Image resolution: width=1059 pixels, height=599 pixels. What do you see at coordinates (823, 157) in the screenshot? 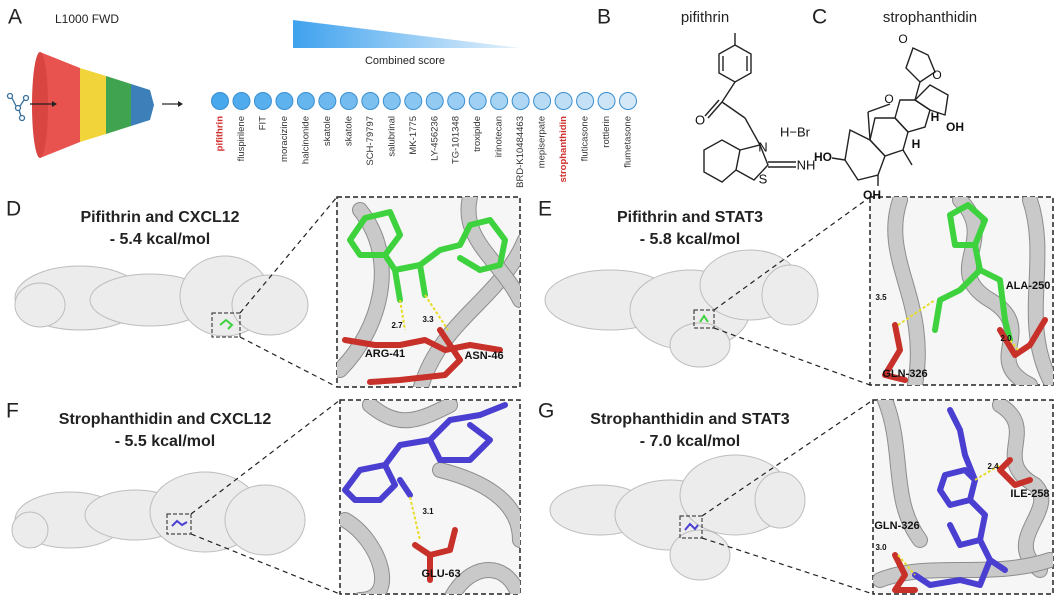
I see `atom-label: HO` at bounding box center [823, 157].